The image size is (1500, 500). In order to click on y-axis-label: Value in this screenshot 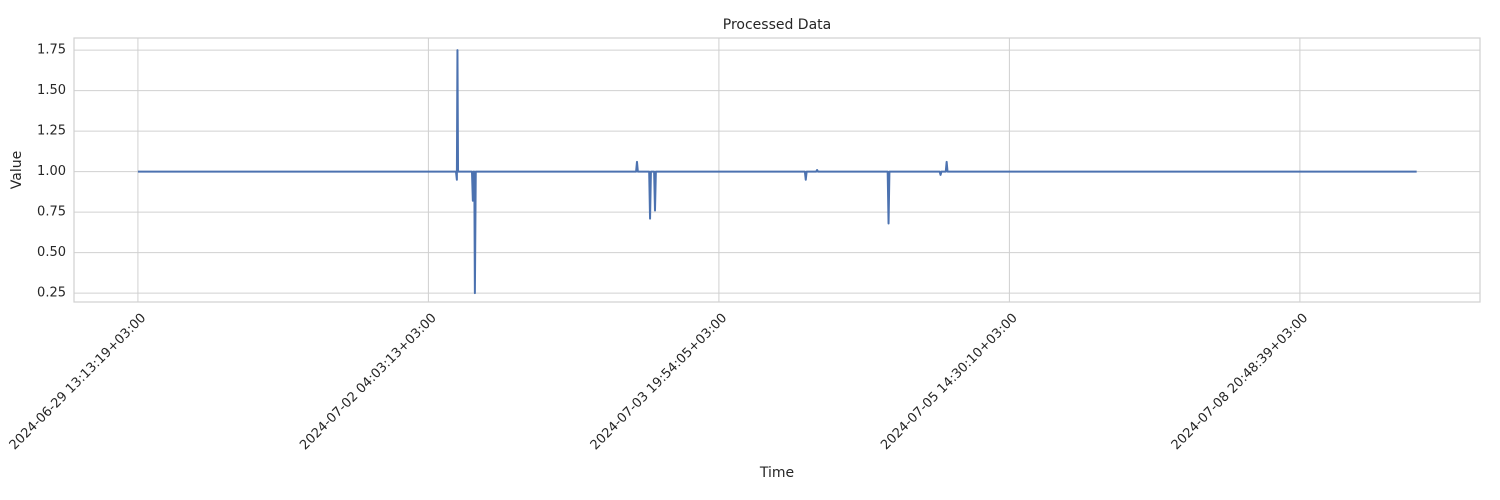, I will do `click(17, 170)`.